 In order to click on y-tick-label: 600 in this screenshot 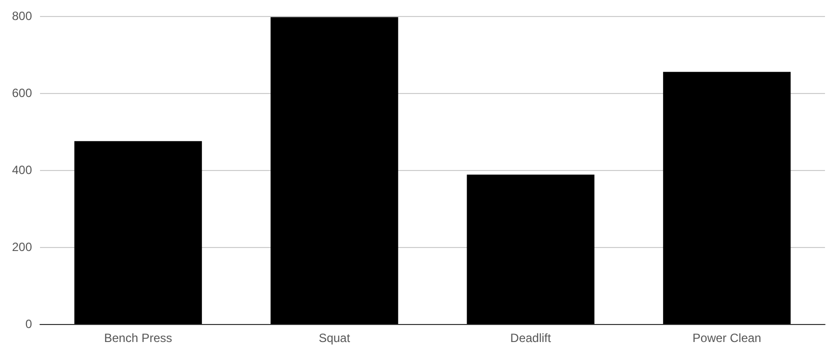, I will do `click(22, 93)`.